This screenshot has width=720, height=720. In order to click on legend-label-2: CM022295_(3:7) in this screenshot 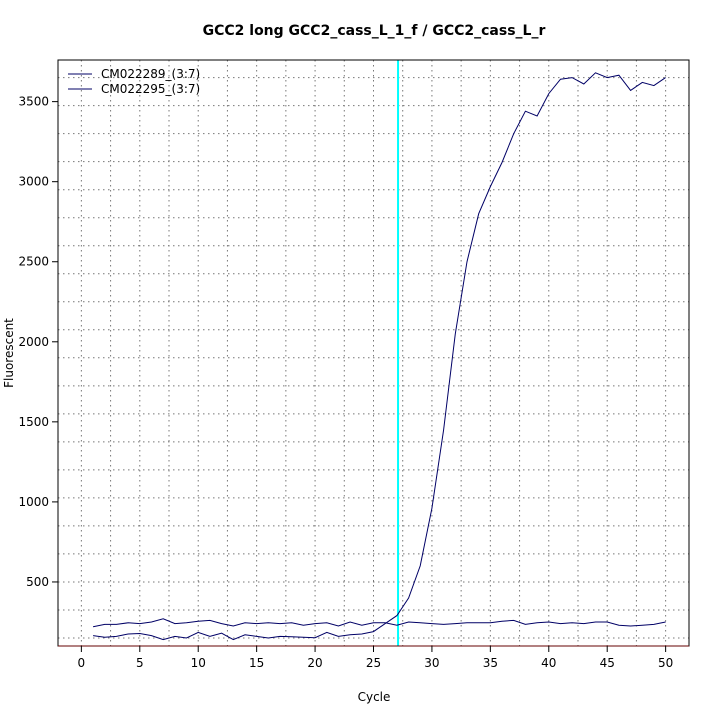, I will do `click(150, 89)`.